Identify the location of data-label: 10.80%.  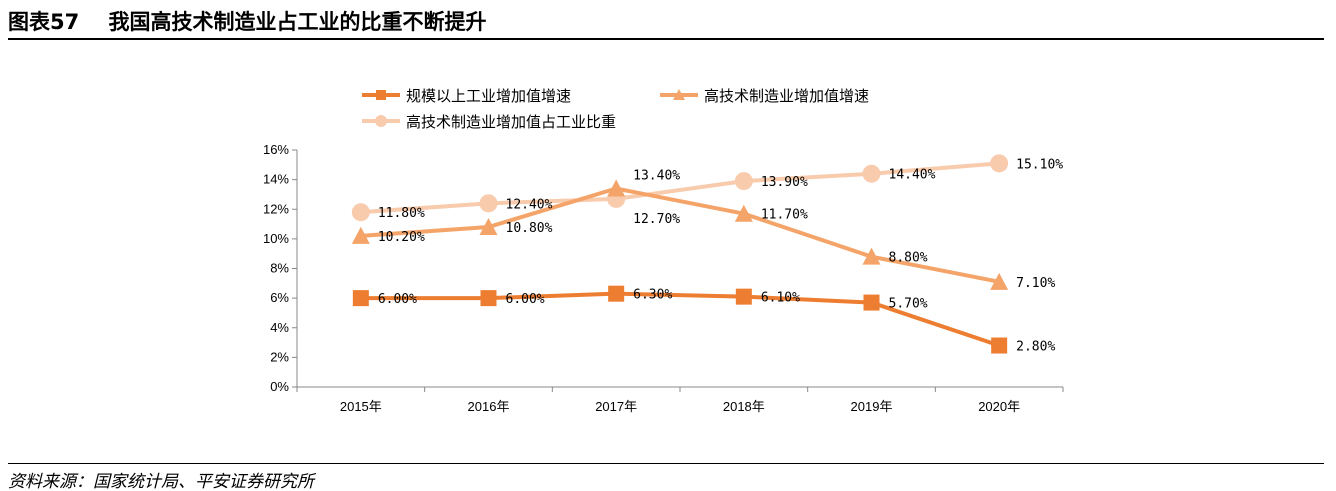
(529, 228).